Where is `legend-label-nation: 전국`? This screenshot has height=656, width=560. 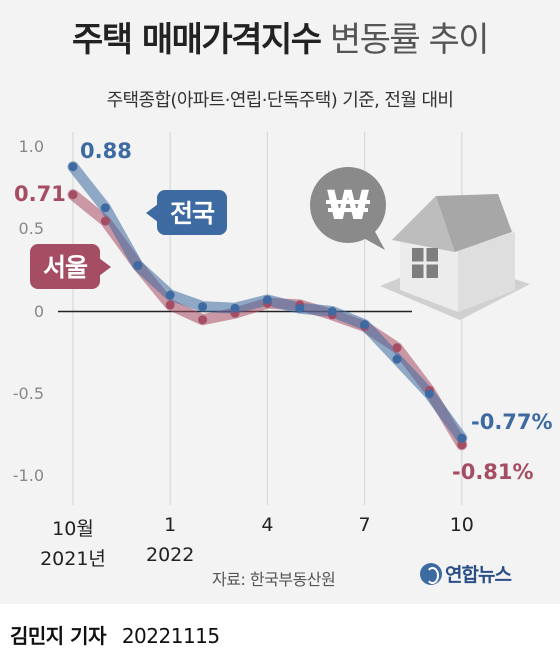 legend-label-nation: 전국 is located at coordinates (192, 213).